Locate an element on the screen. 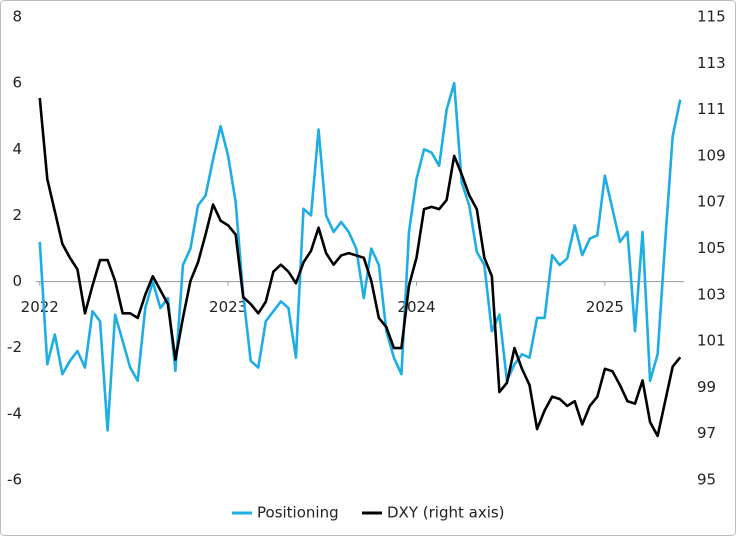  y2-tick-label: 97 is located at coordinates (706, 433).